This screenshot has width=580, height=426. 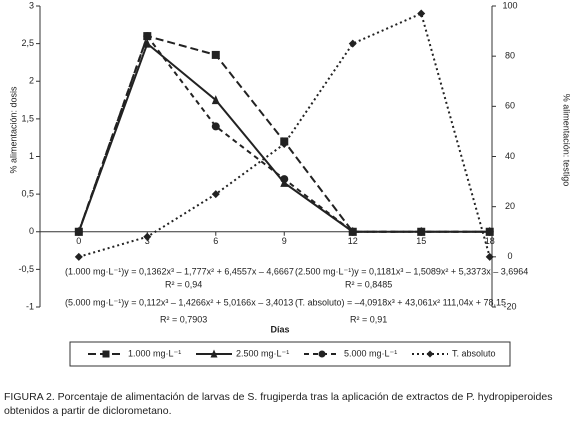 I want to click on y2-tick-label: 100, so click(x=509, y=5).